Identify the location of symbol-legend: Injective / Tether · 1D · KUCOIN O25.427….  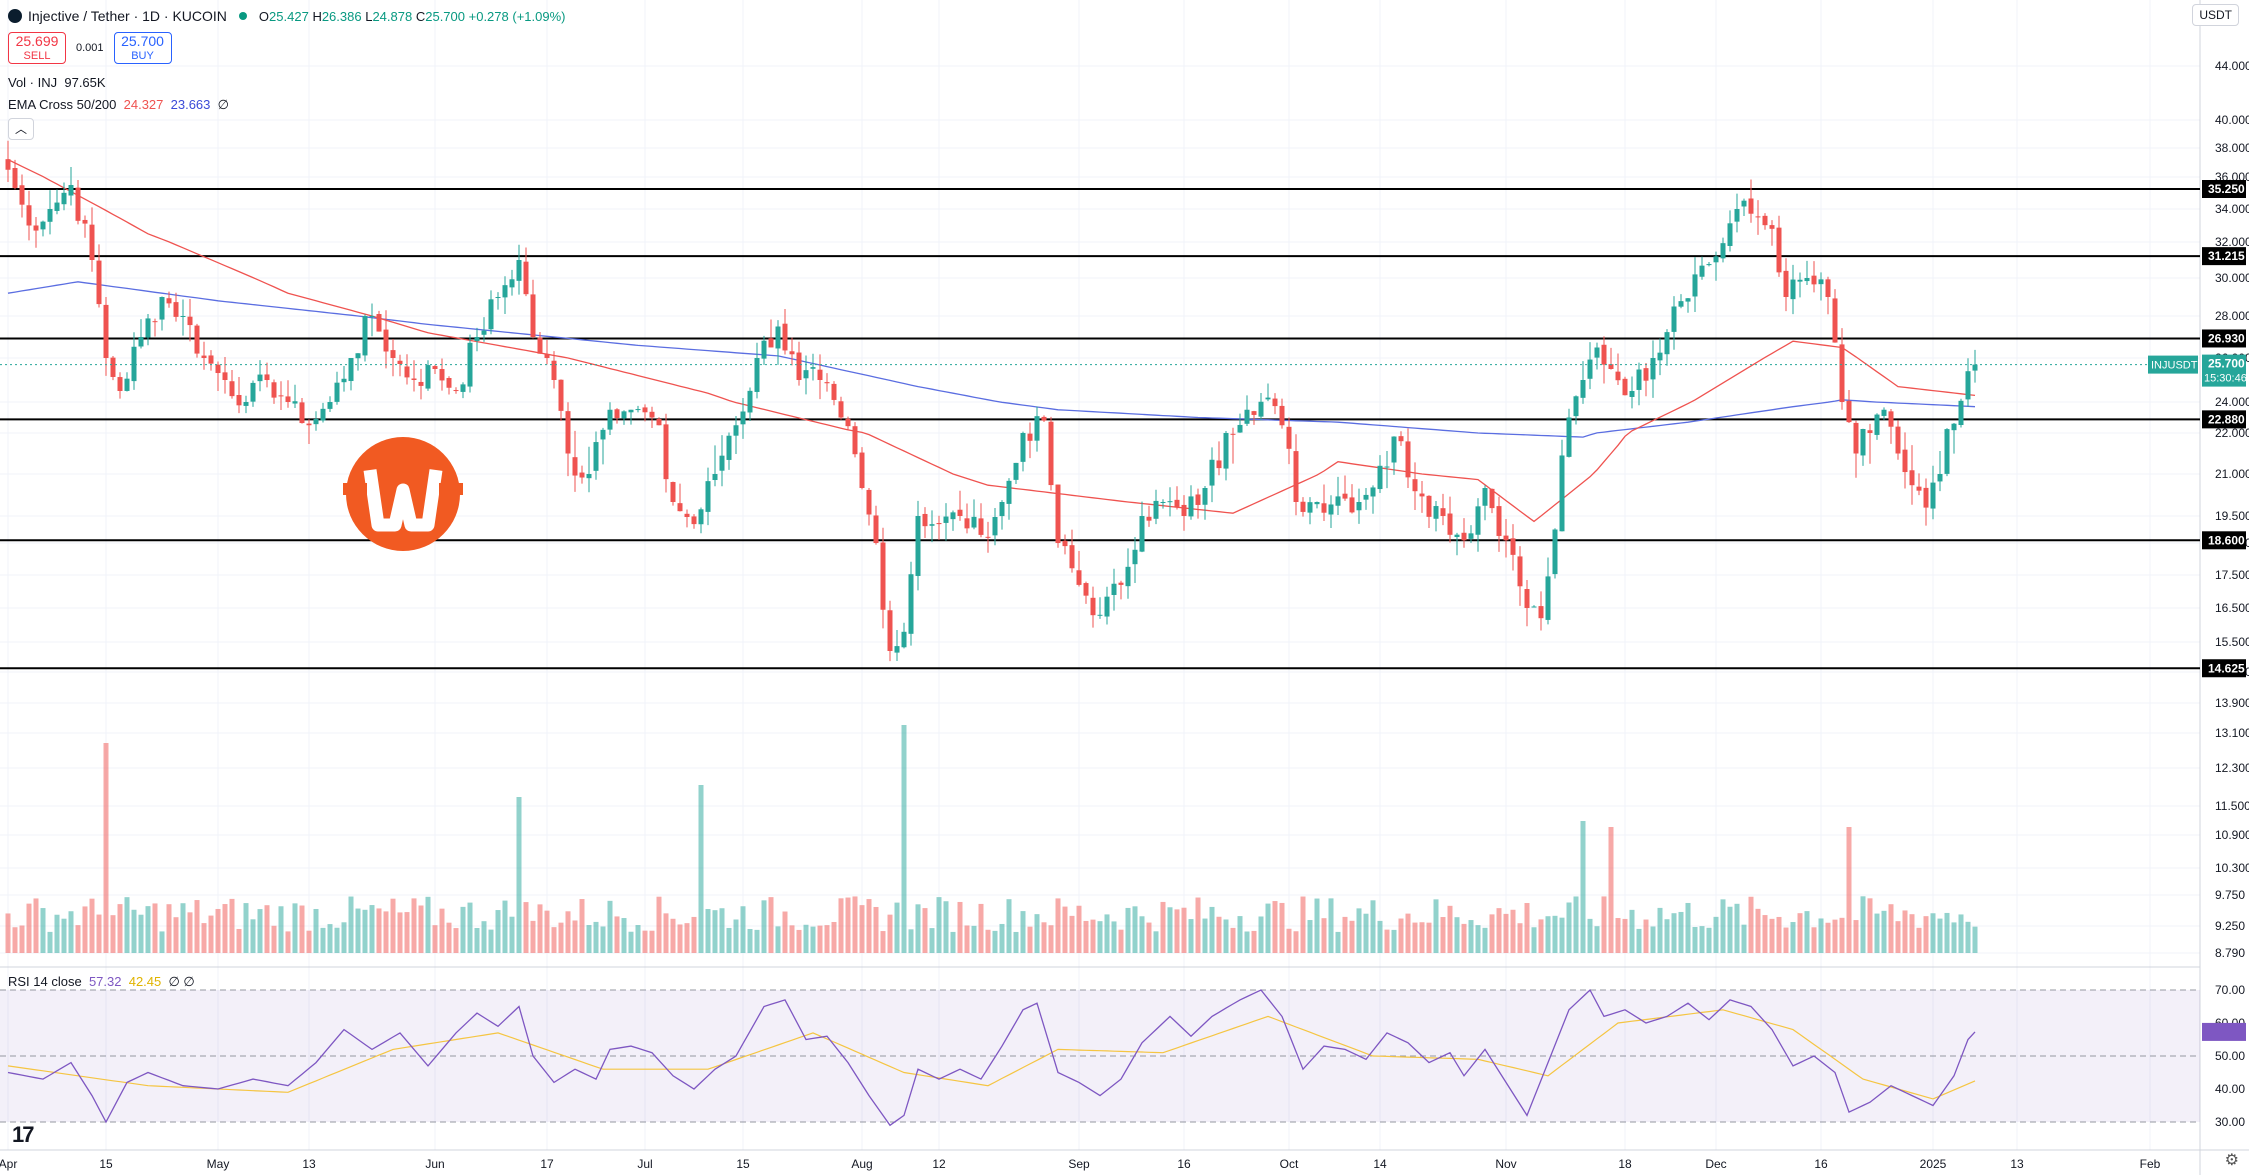
(286, 16).